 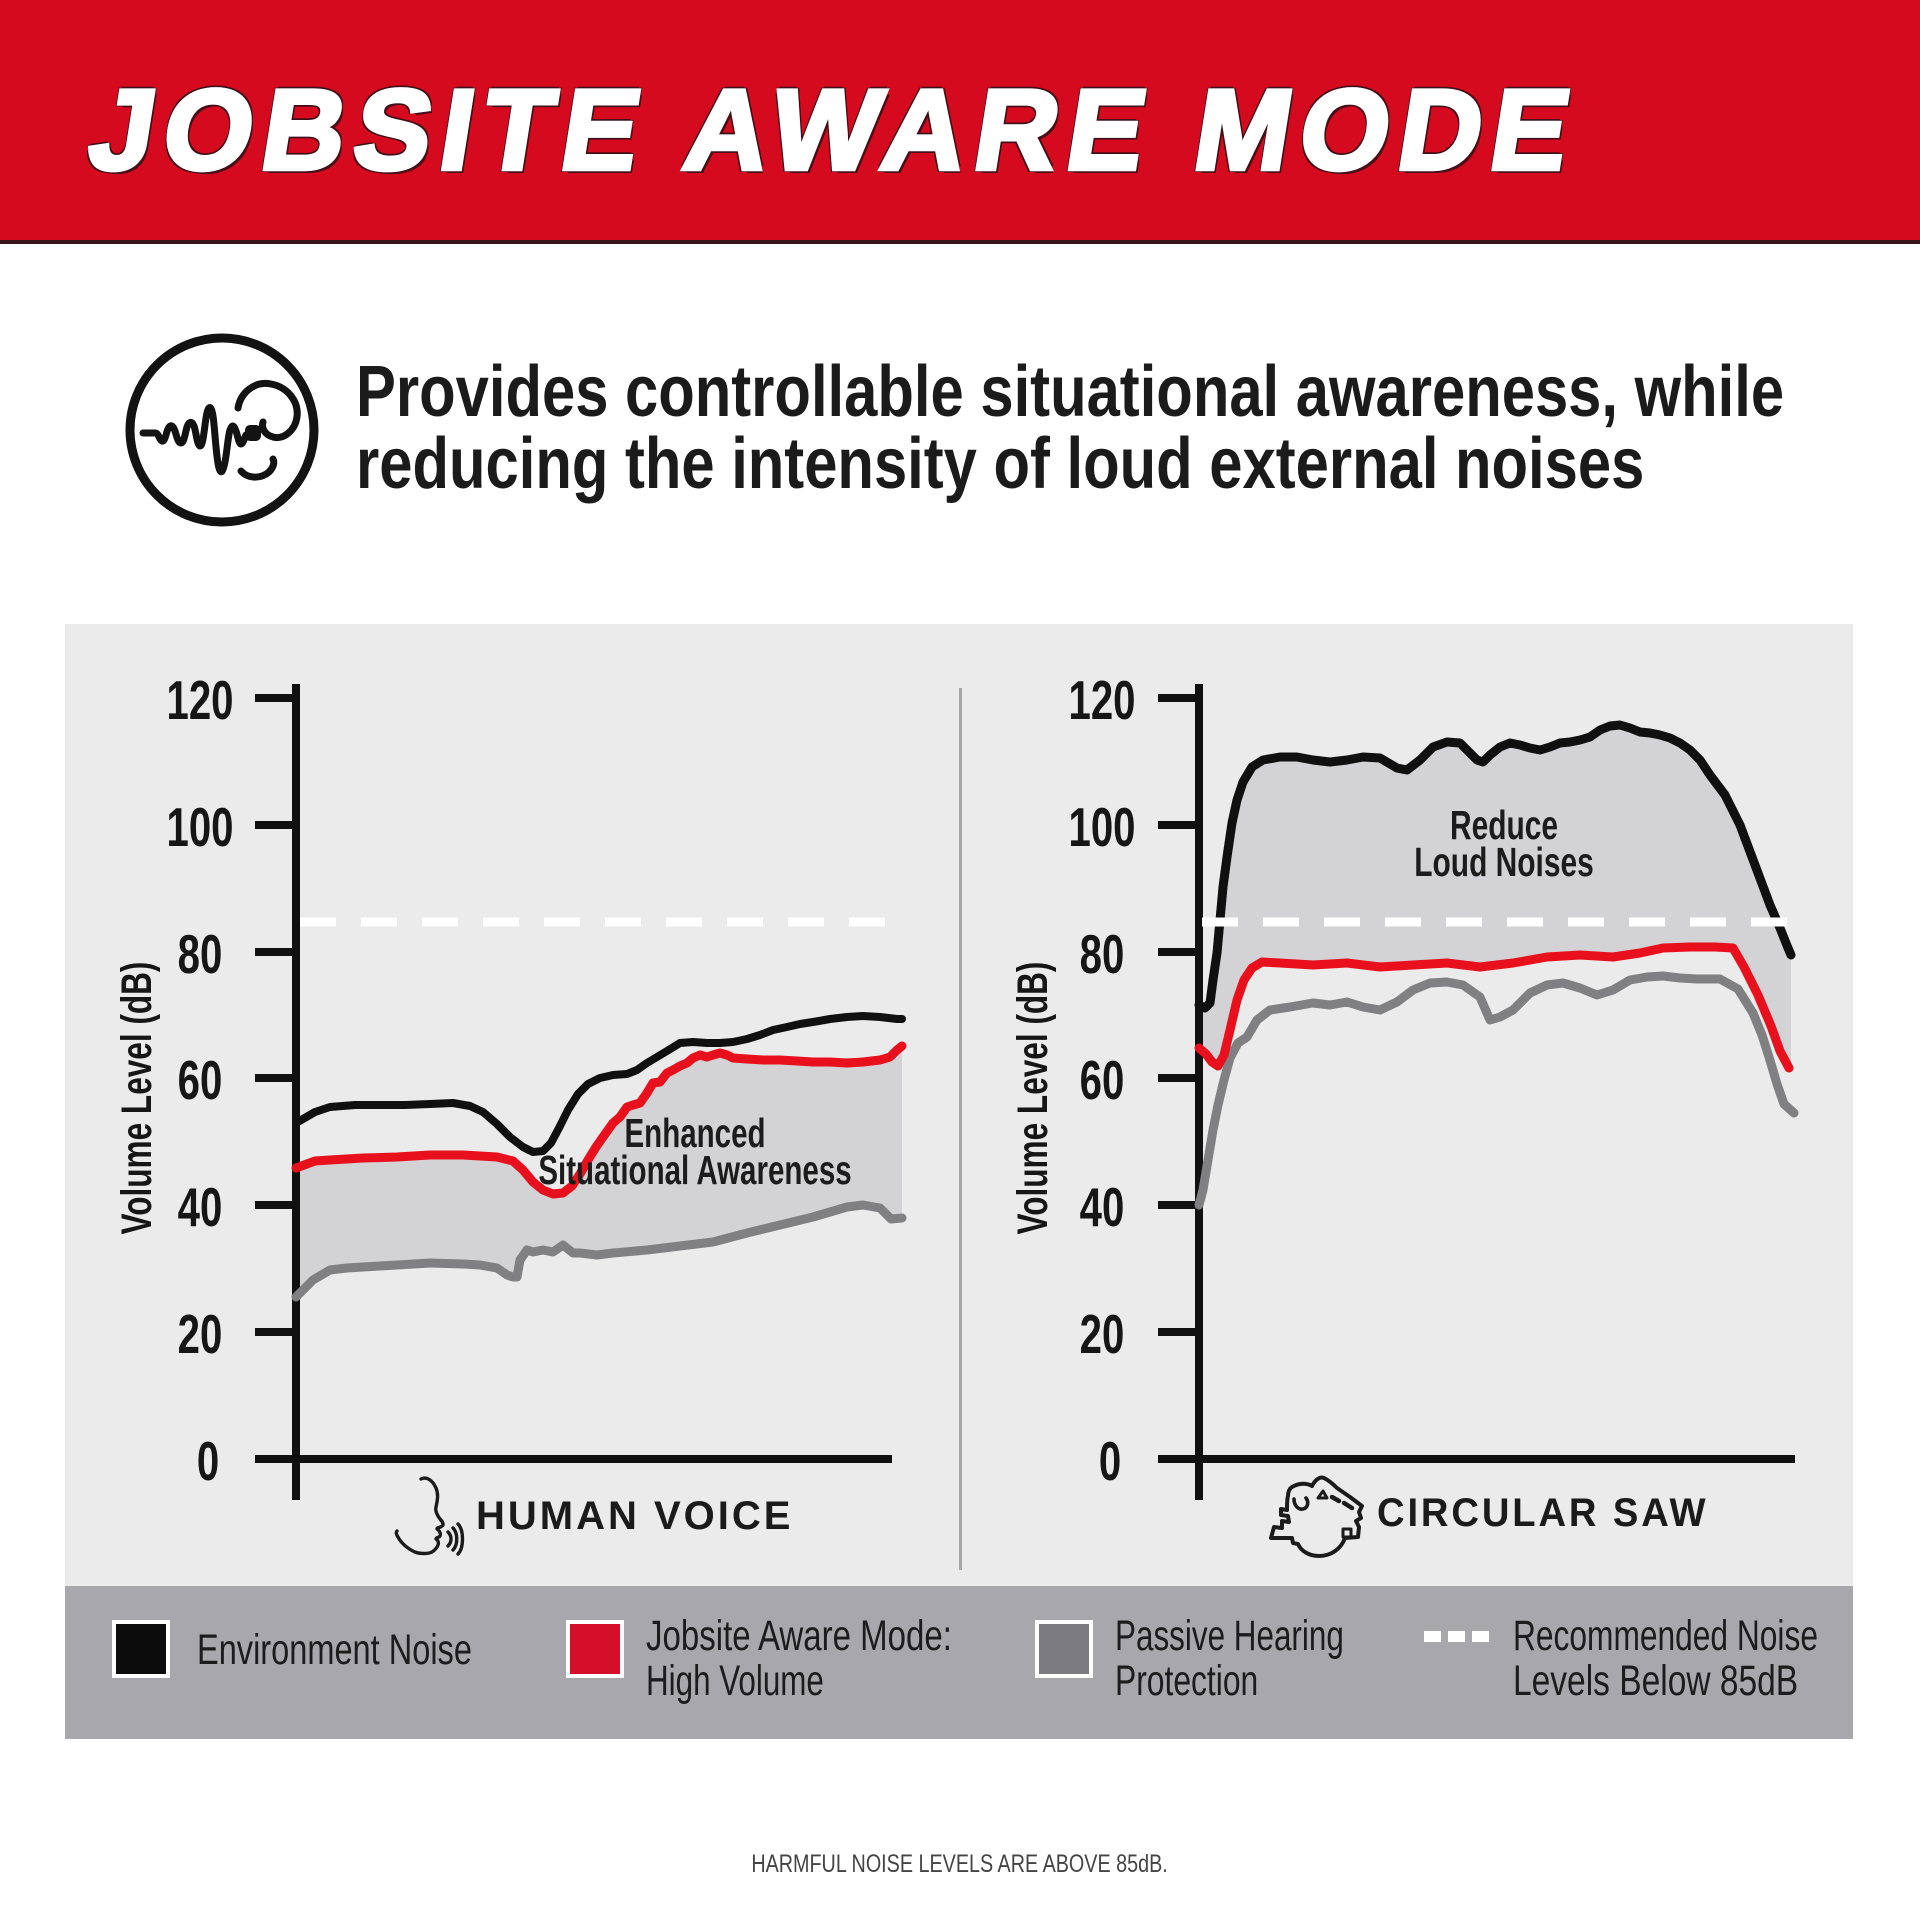 I want to click on svg-text: Enhanced, so click(x=694, y=1133).